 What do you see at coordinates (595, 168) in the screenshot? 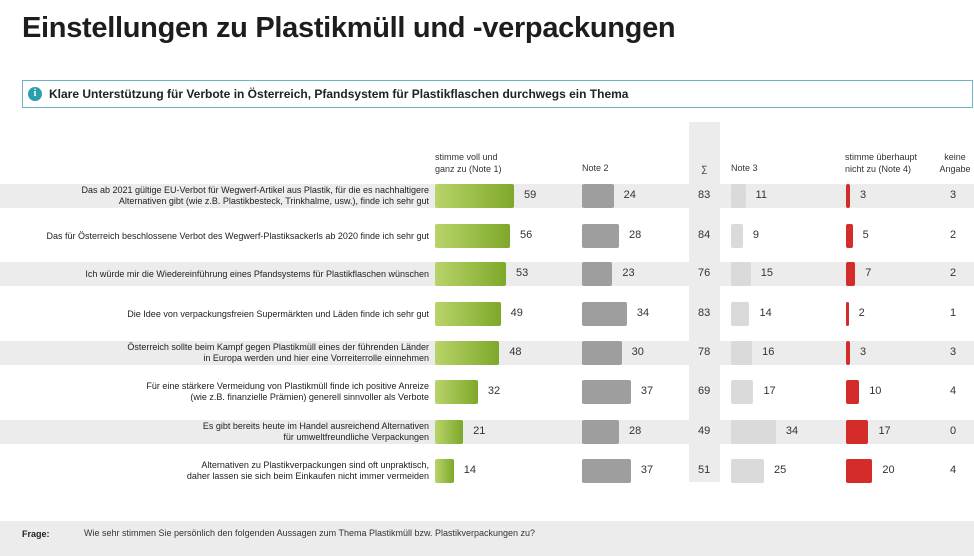
I see `header-note2: Note 2` at bounding box center [595, 168].